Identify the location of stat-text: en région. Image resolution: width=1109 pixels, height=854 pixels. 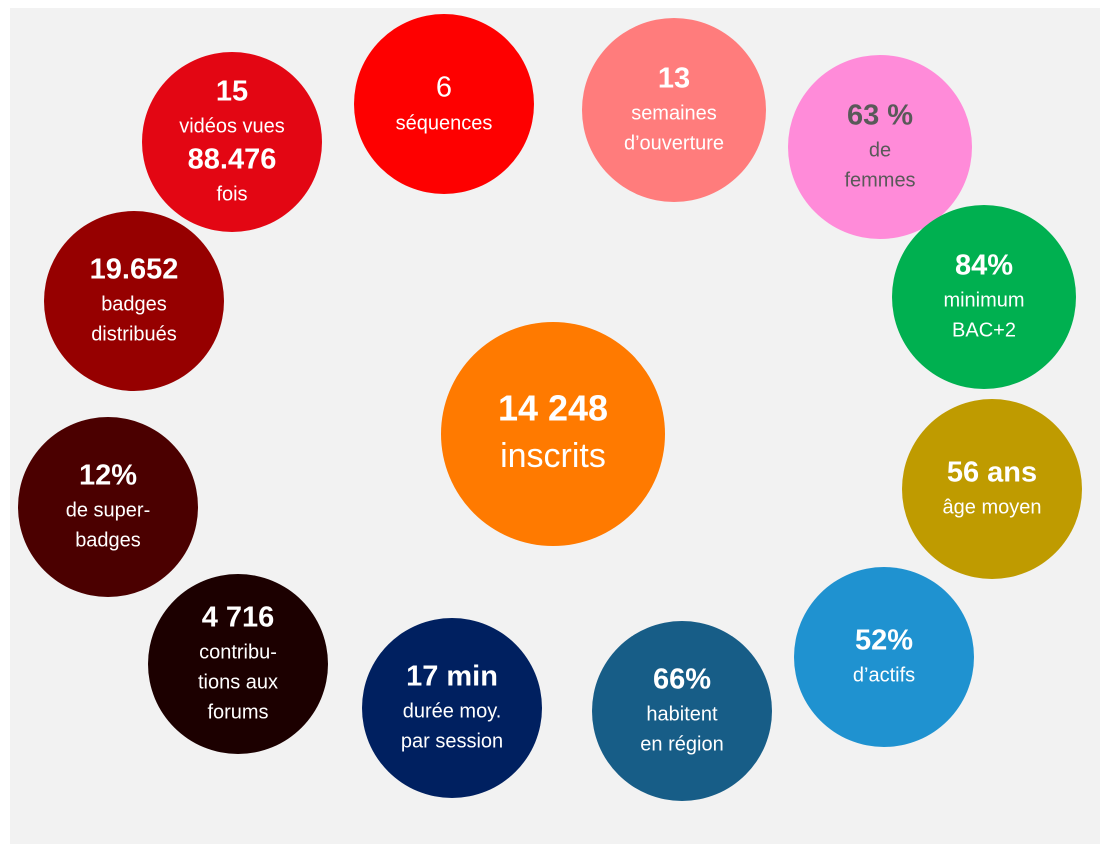
(681, 744).